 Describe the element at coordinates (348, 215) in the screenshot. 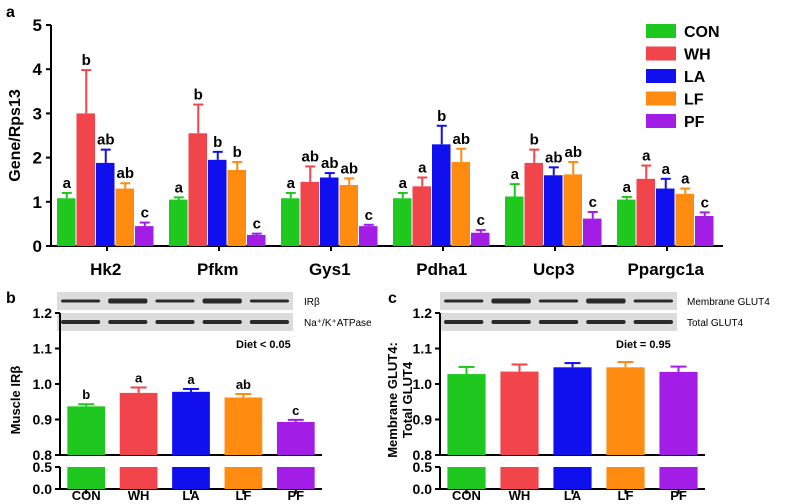

I see `bar-lf-gys1` at that location.